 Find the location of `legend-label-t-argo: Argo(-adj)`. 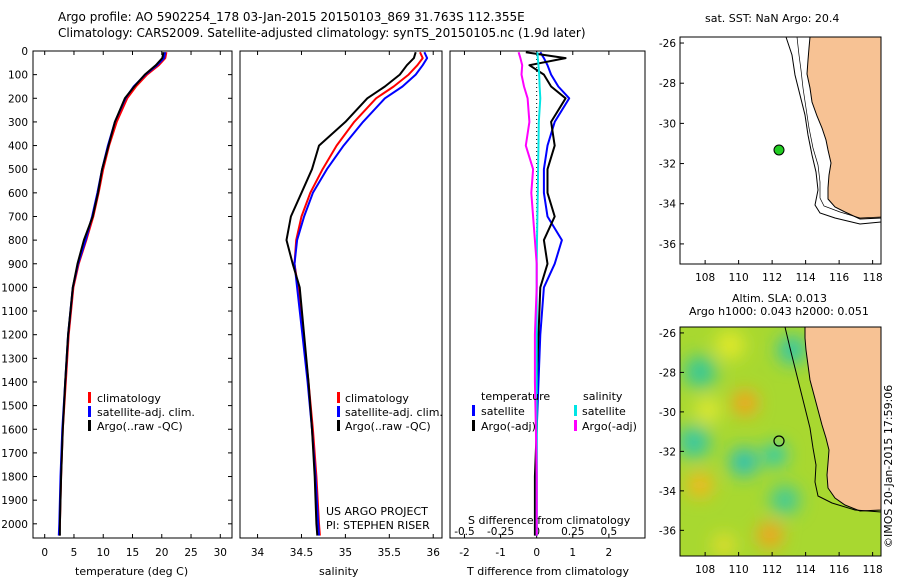

legend-label-t-argo: Argo(-adj) is located at coordinates (508, 426).